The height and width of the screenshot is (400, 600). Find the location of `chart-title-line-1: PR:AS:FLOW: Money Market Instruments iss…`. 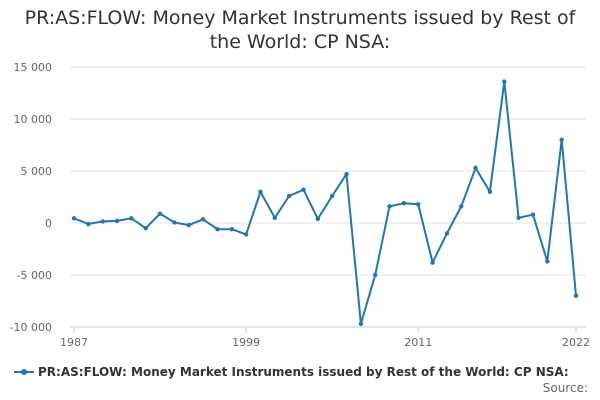

chart-title-line-1: PR:AS:FLOW: Money Market Instruments iss… is located at coordinates (300, 18).